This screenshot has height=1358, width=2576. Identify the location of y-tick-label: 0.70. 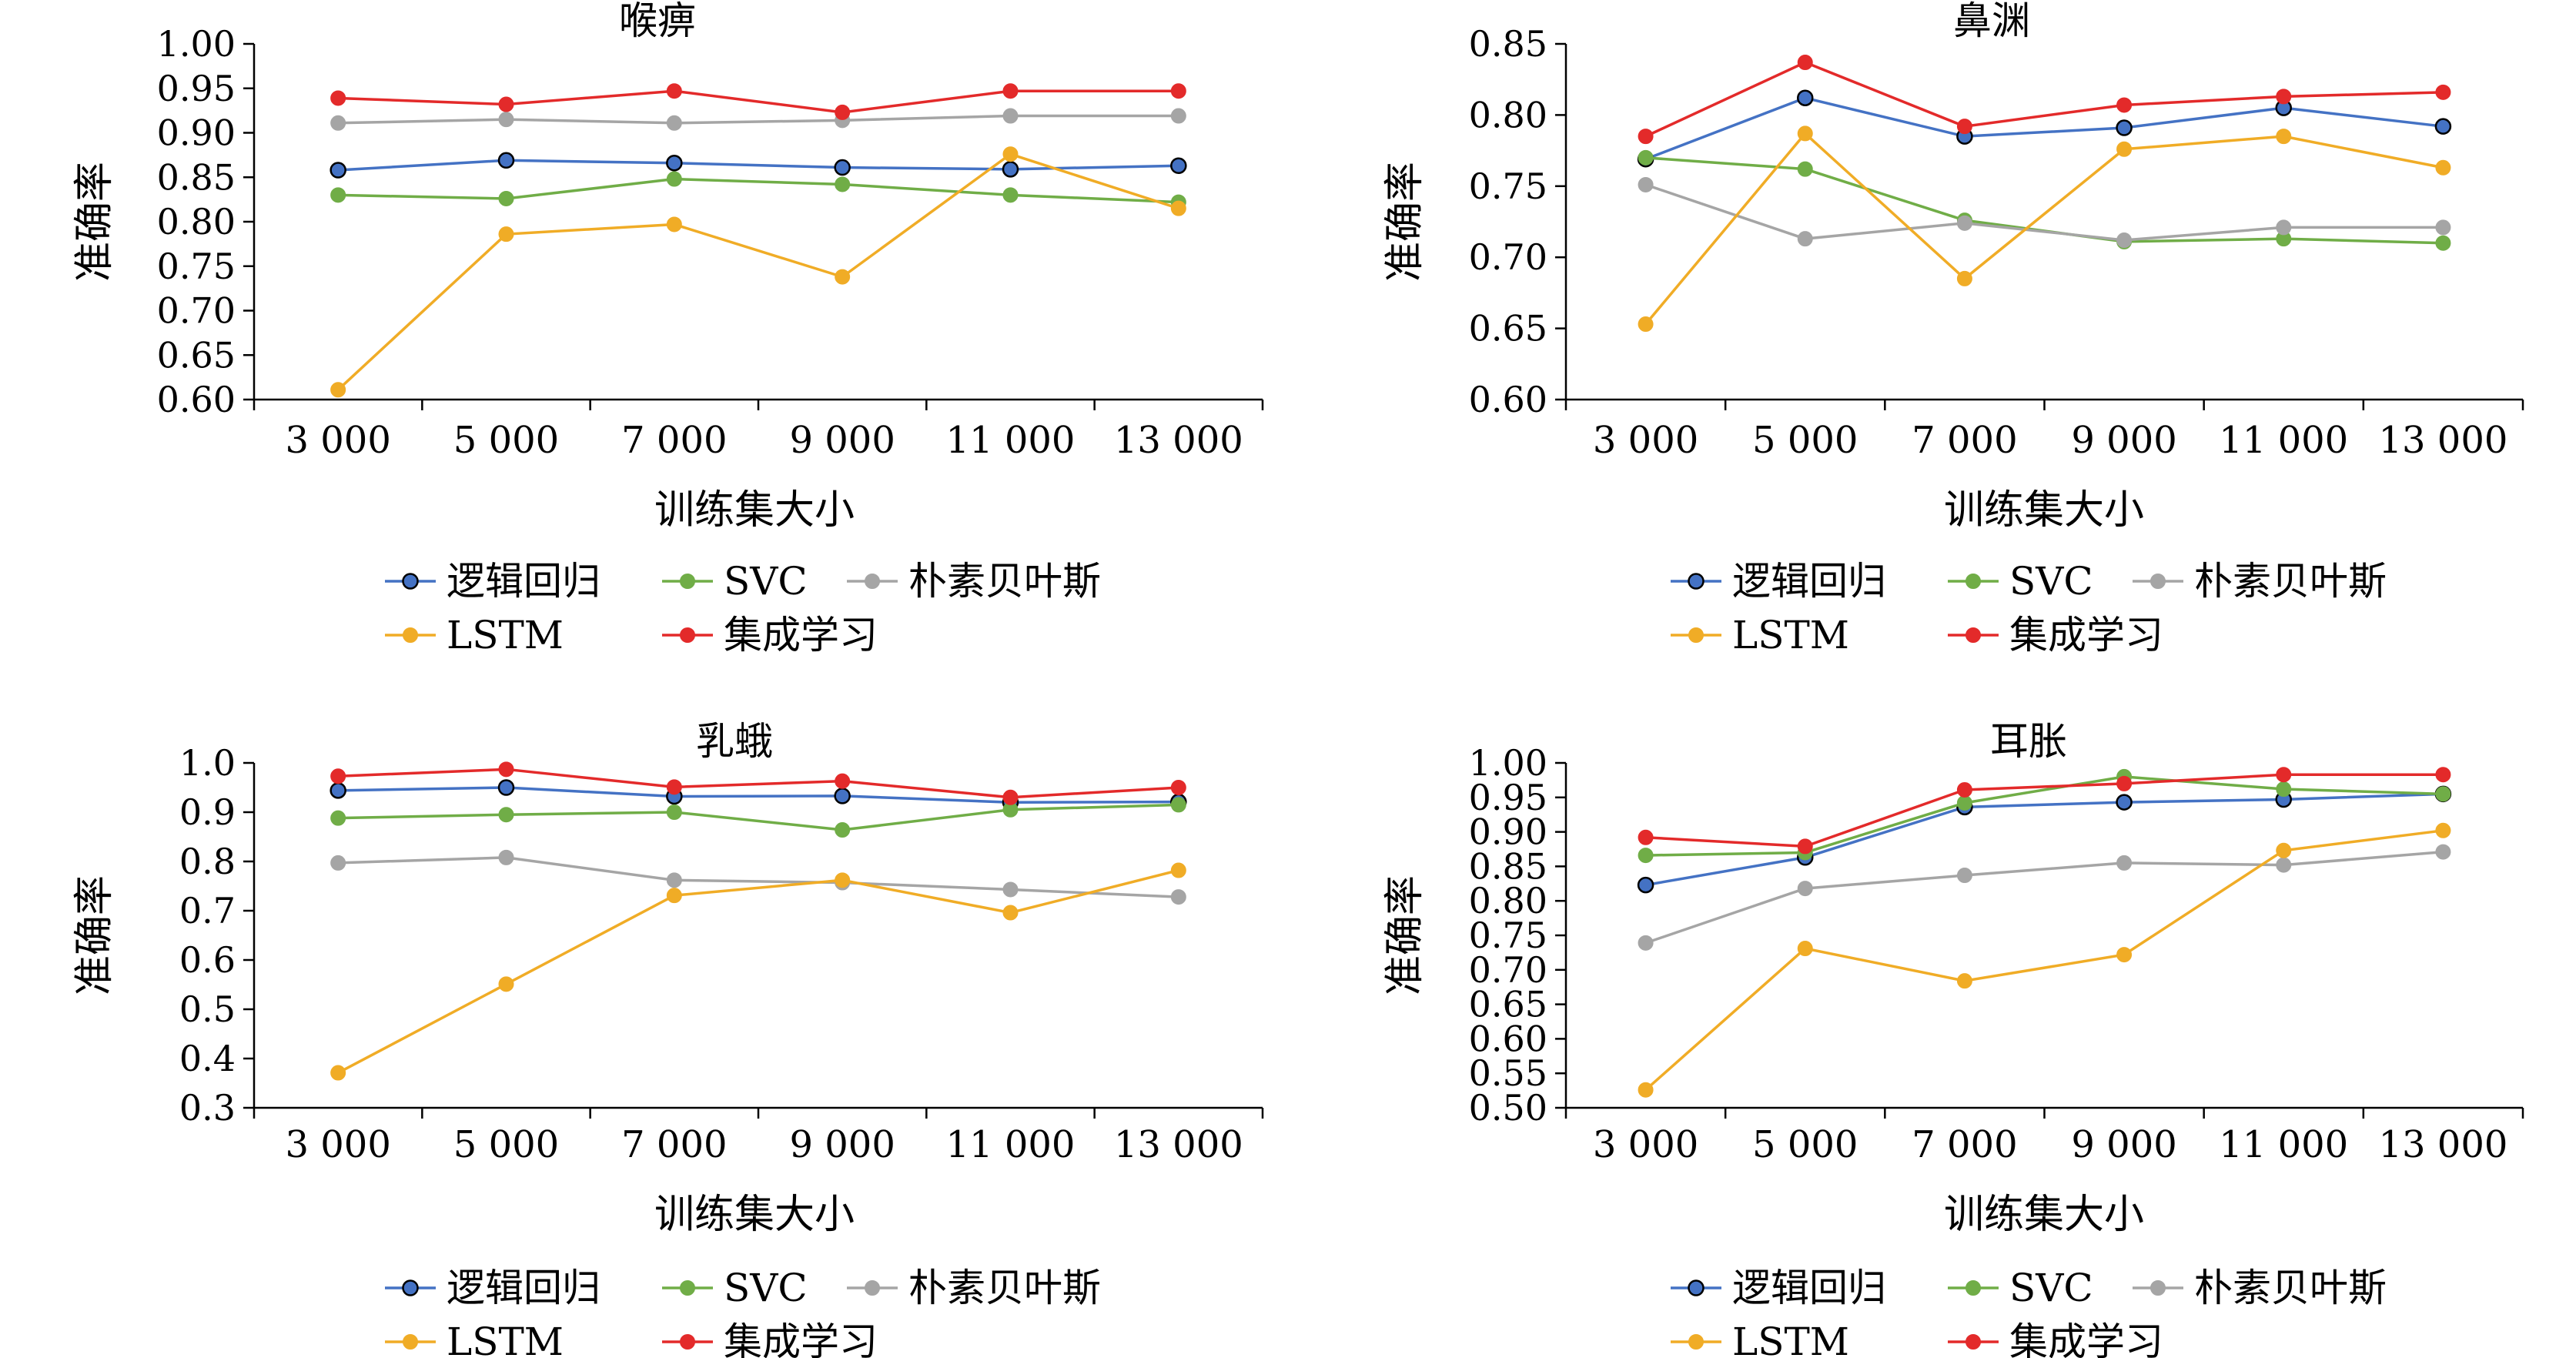
(197, 311).